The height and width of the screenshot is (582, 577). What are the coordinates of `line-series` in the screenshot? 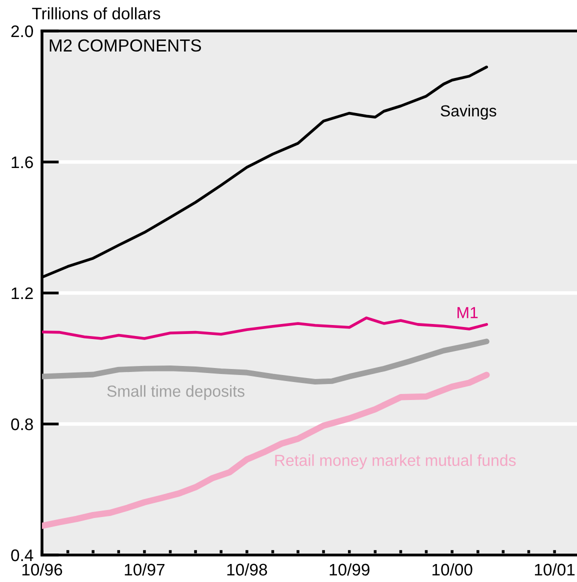 It's located at (265, 328).